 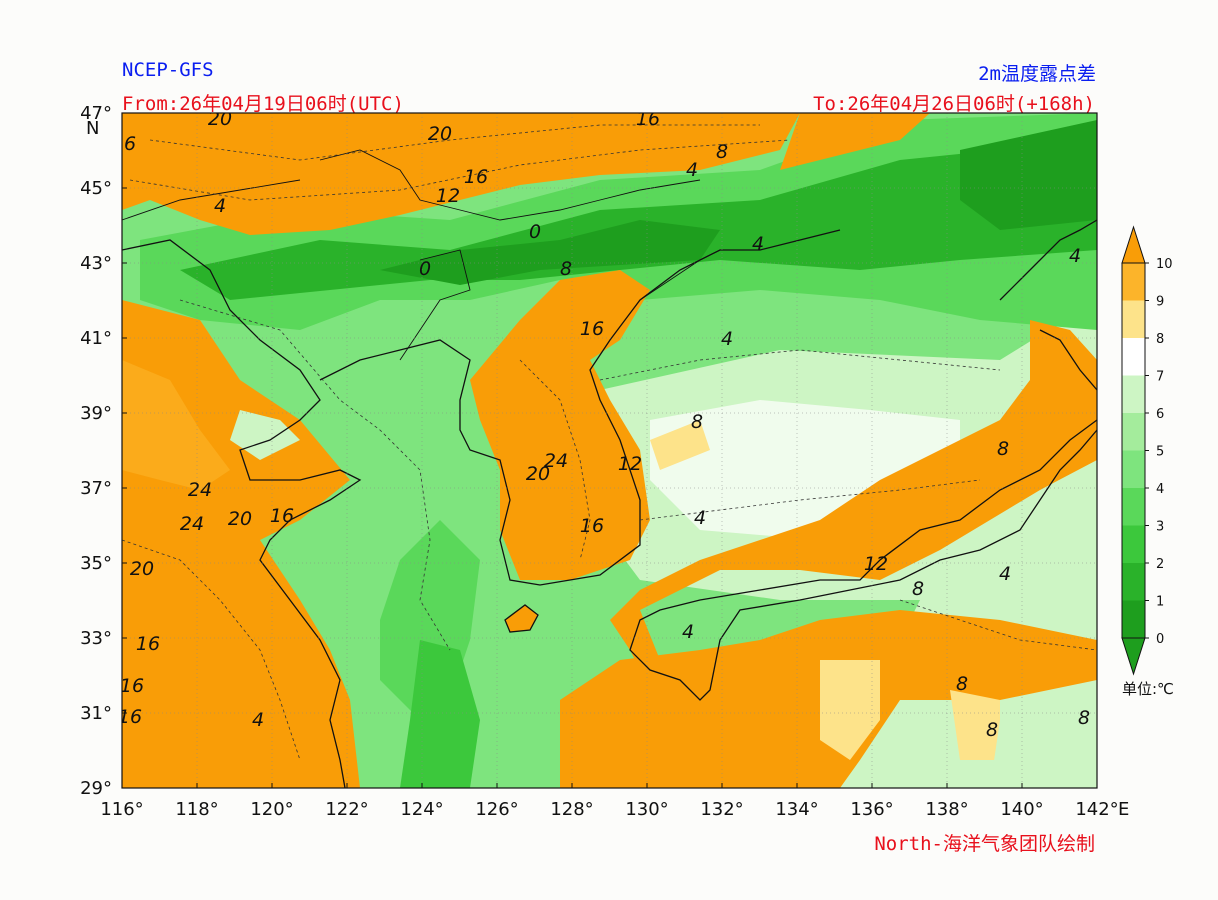 What do you see at coordinates (168, 70) in the screenshot?
I see `model-name: NCEP-GFS` at bounding box center [168, 70].